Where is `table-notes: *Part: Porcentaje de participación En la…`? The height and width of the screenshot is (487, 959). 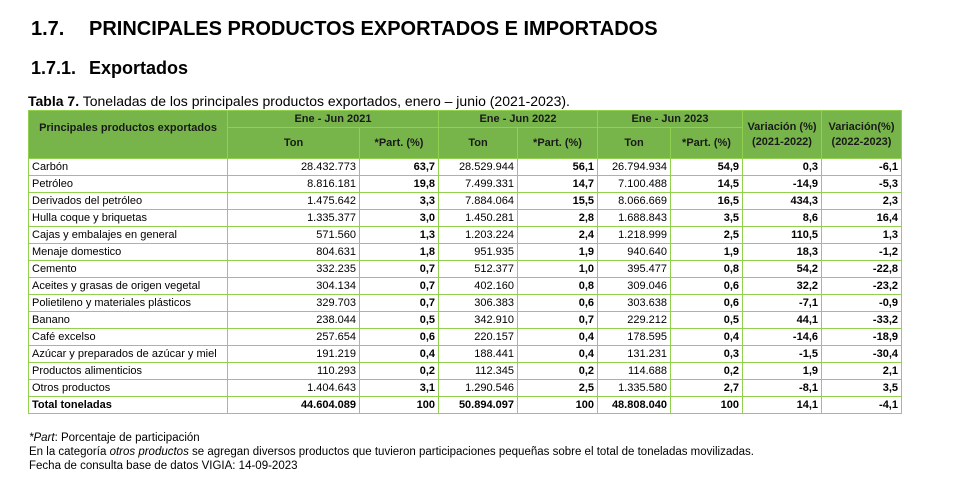
table-notes: *Part: Porcentaje de participación En la… is located at coordinates (391, 452).